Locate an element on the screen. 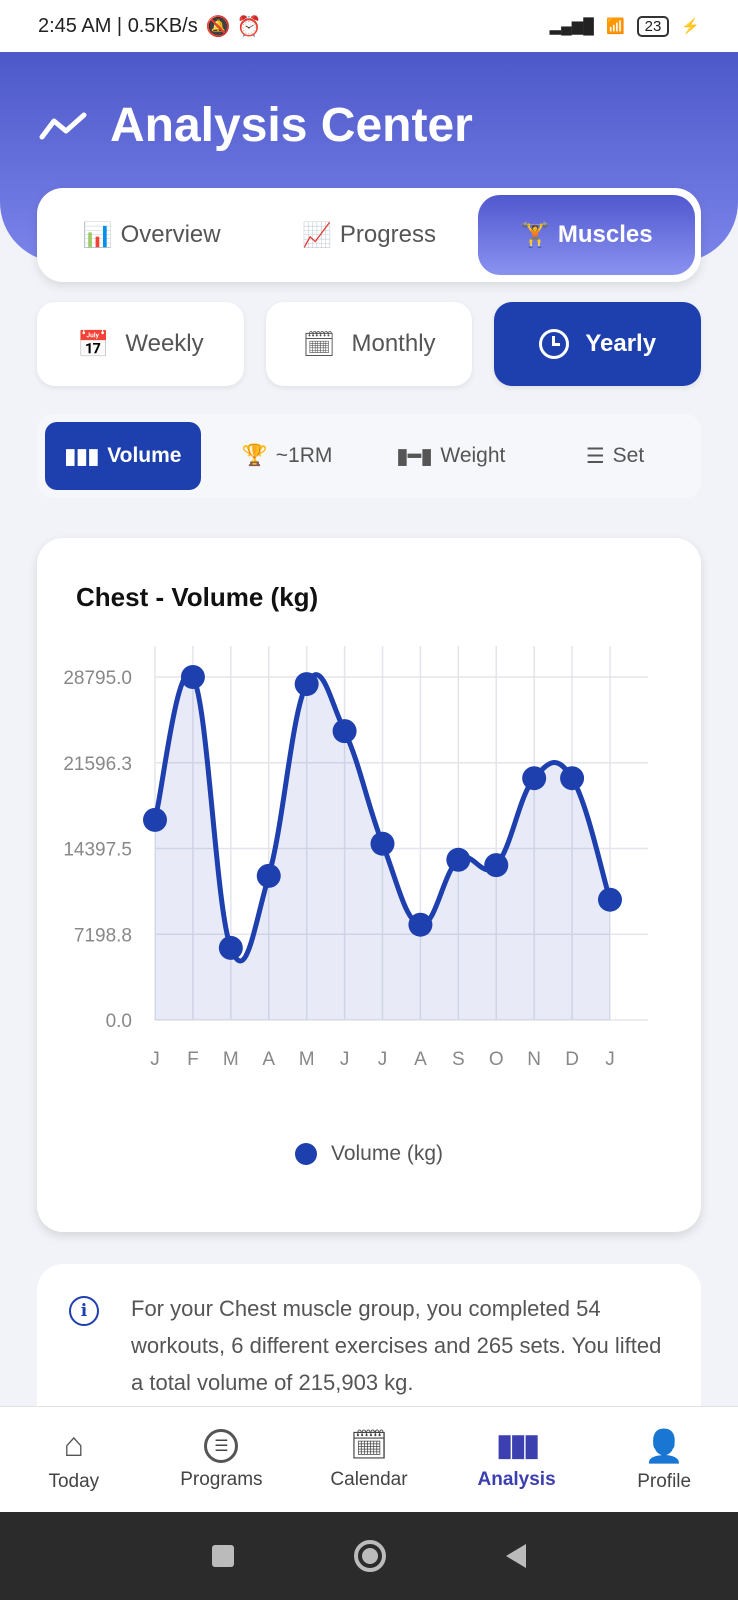 The image size is (738, 1600). metric-set: ☰ Set is located at coordinates (615, 456).